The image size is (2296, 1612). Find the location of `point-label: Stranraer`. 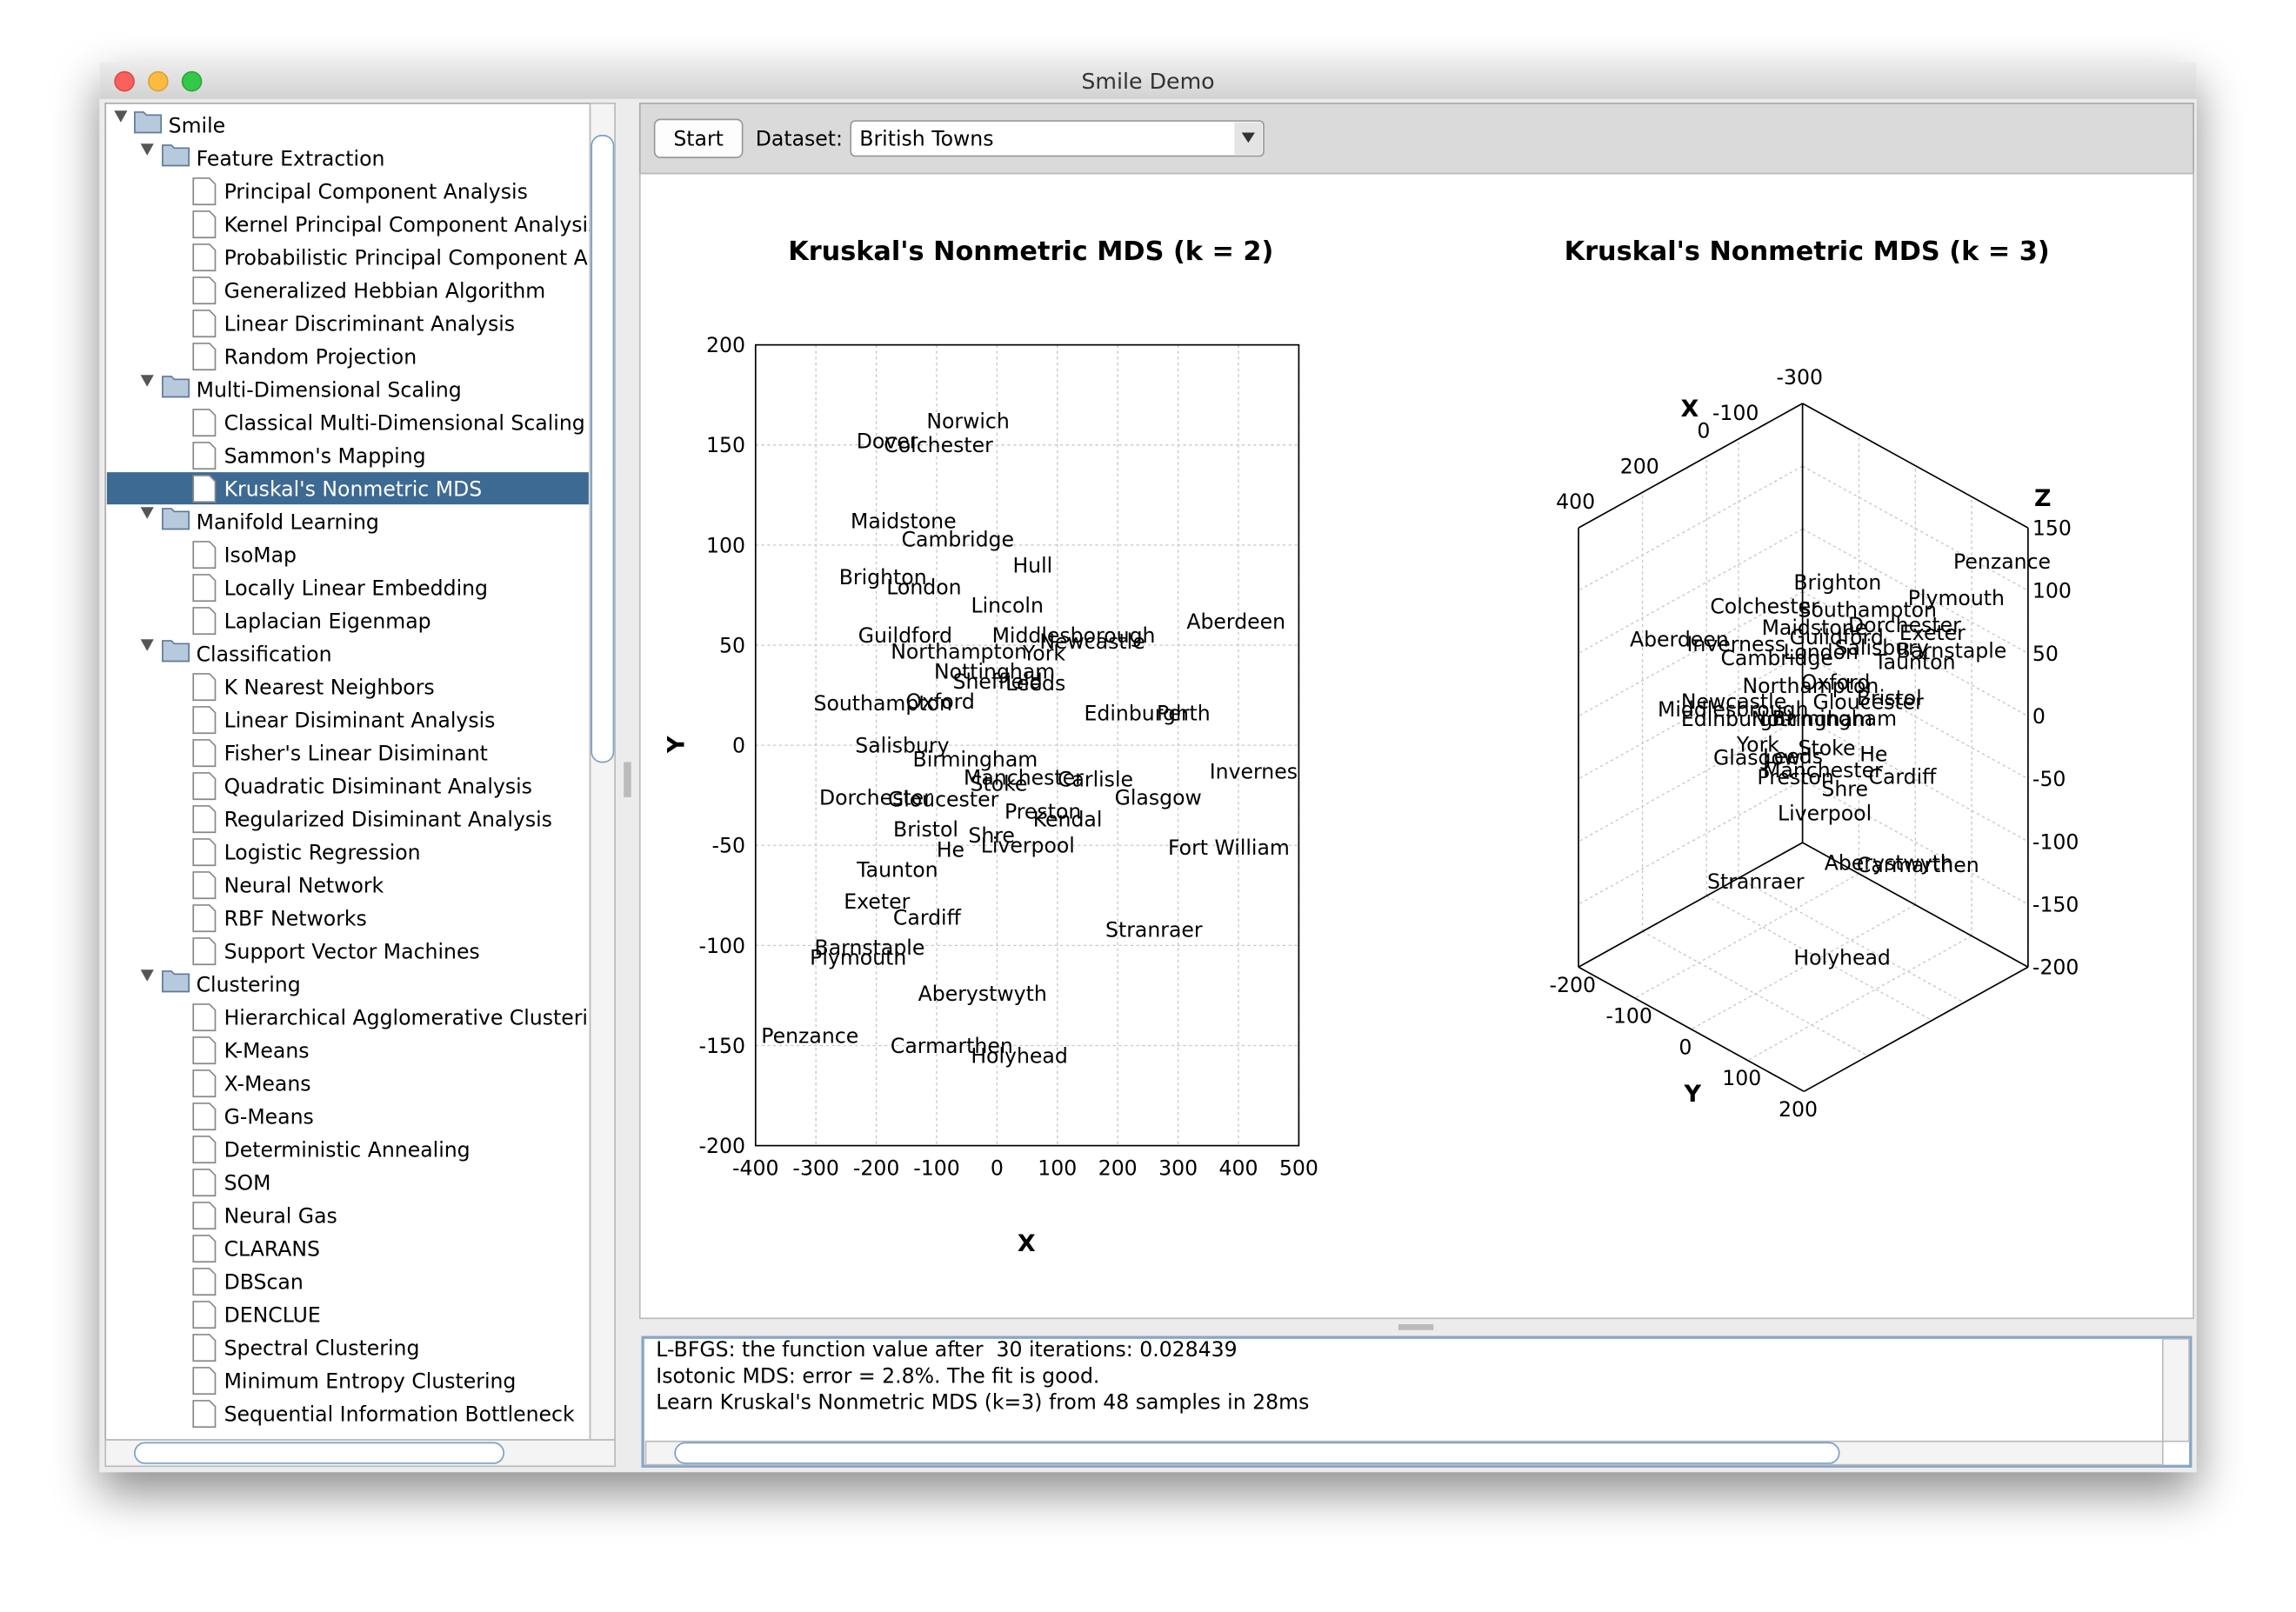

point-label: Stranraer is located at coordinates (1756, 881).